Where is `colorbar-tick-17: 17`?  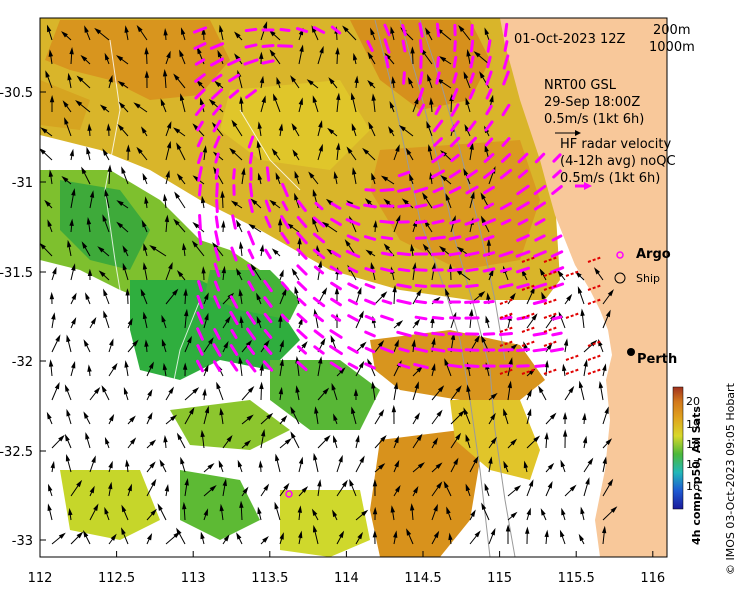
colorbar-tick-17: 17 is located at coordinates (693, 464).